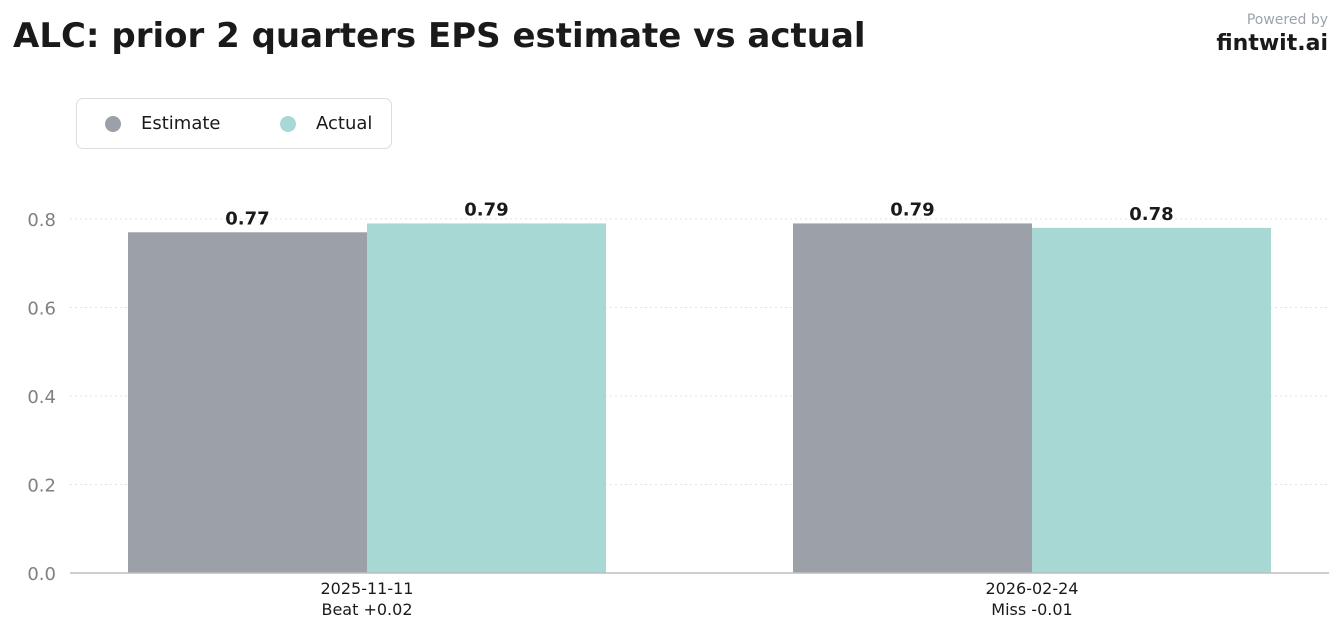  I want to click on x-tick-note: Miss -0.01, so click(1031, 609).